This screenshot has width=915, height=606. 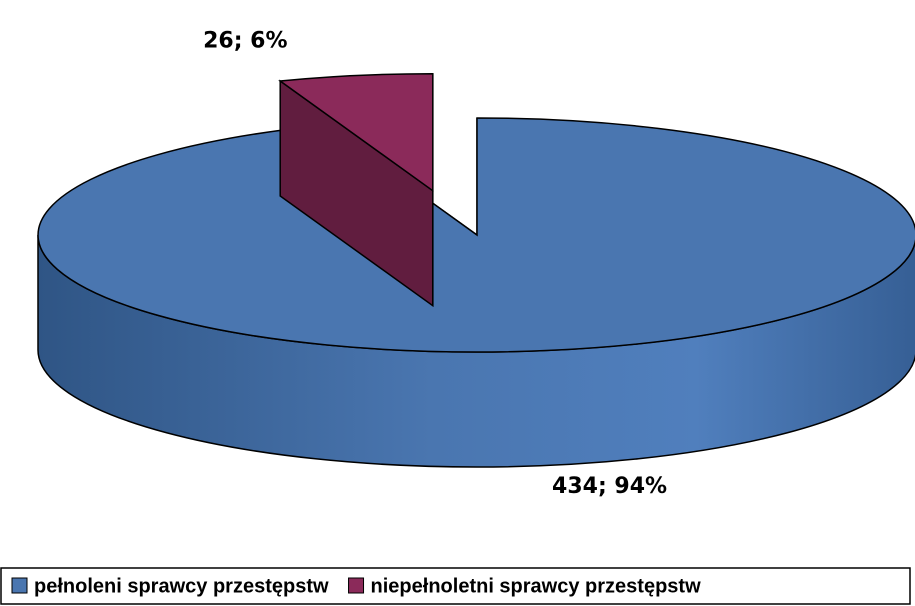 I want to click on data-label: 26; 6%, so click(x=245, y=41).